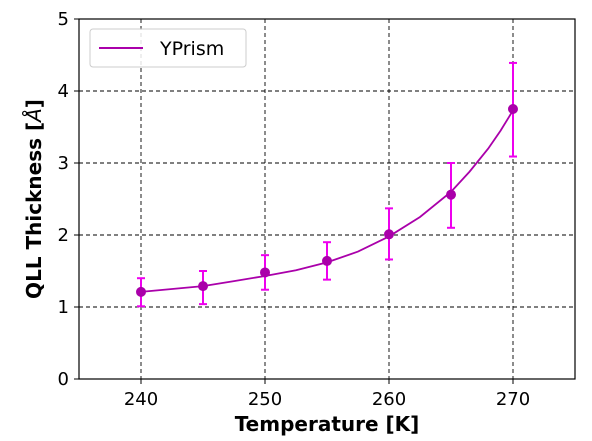  Describe the element at coordinates (63, 379) in the screenshot. I see `y-tick-label: 0` at that location.